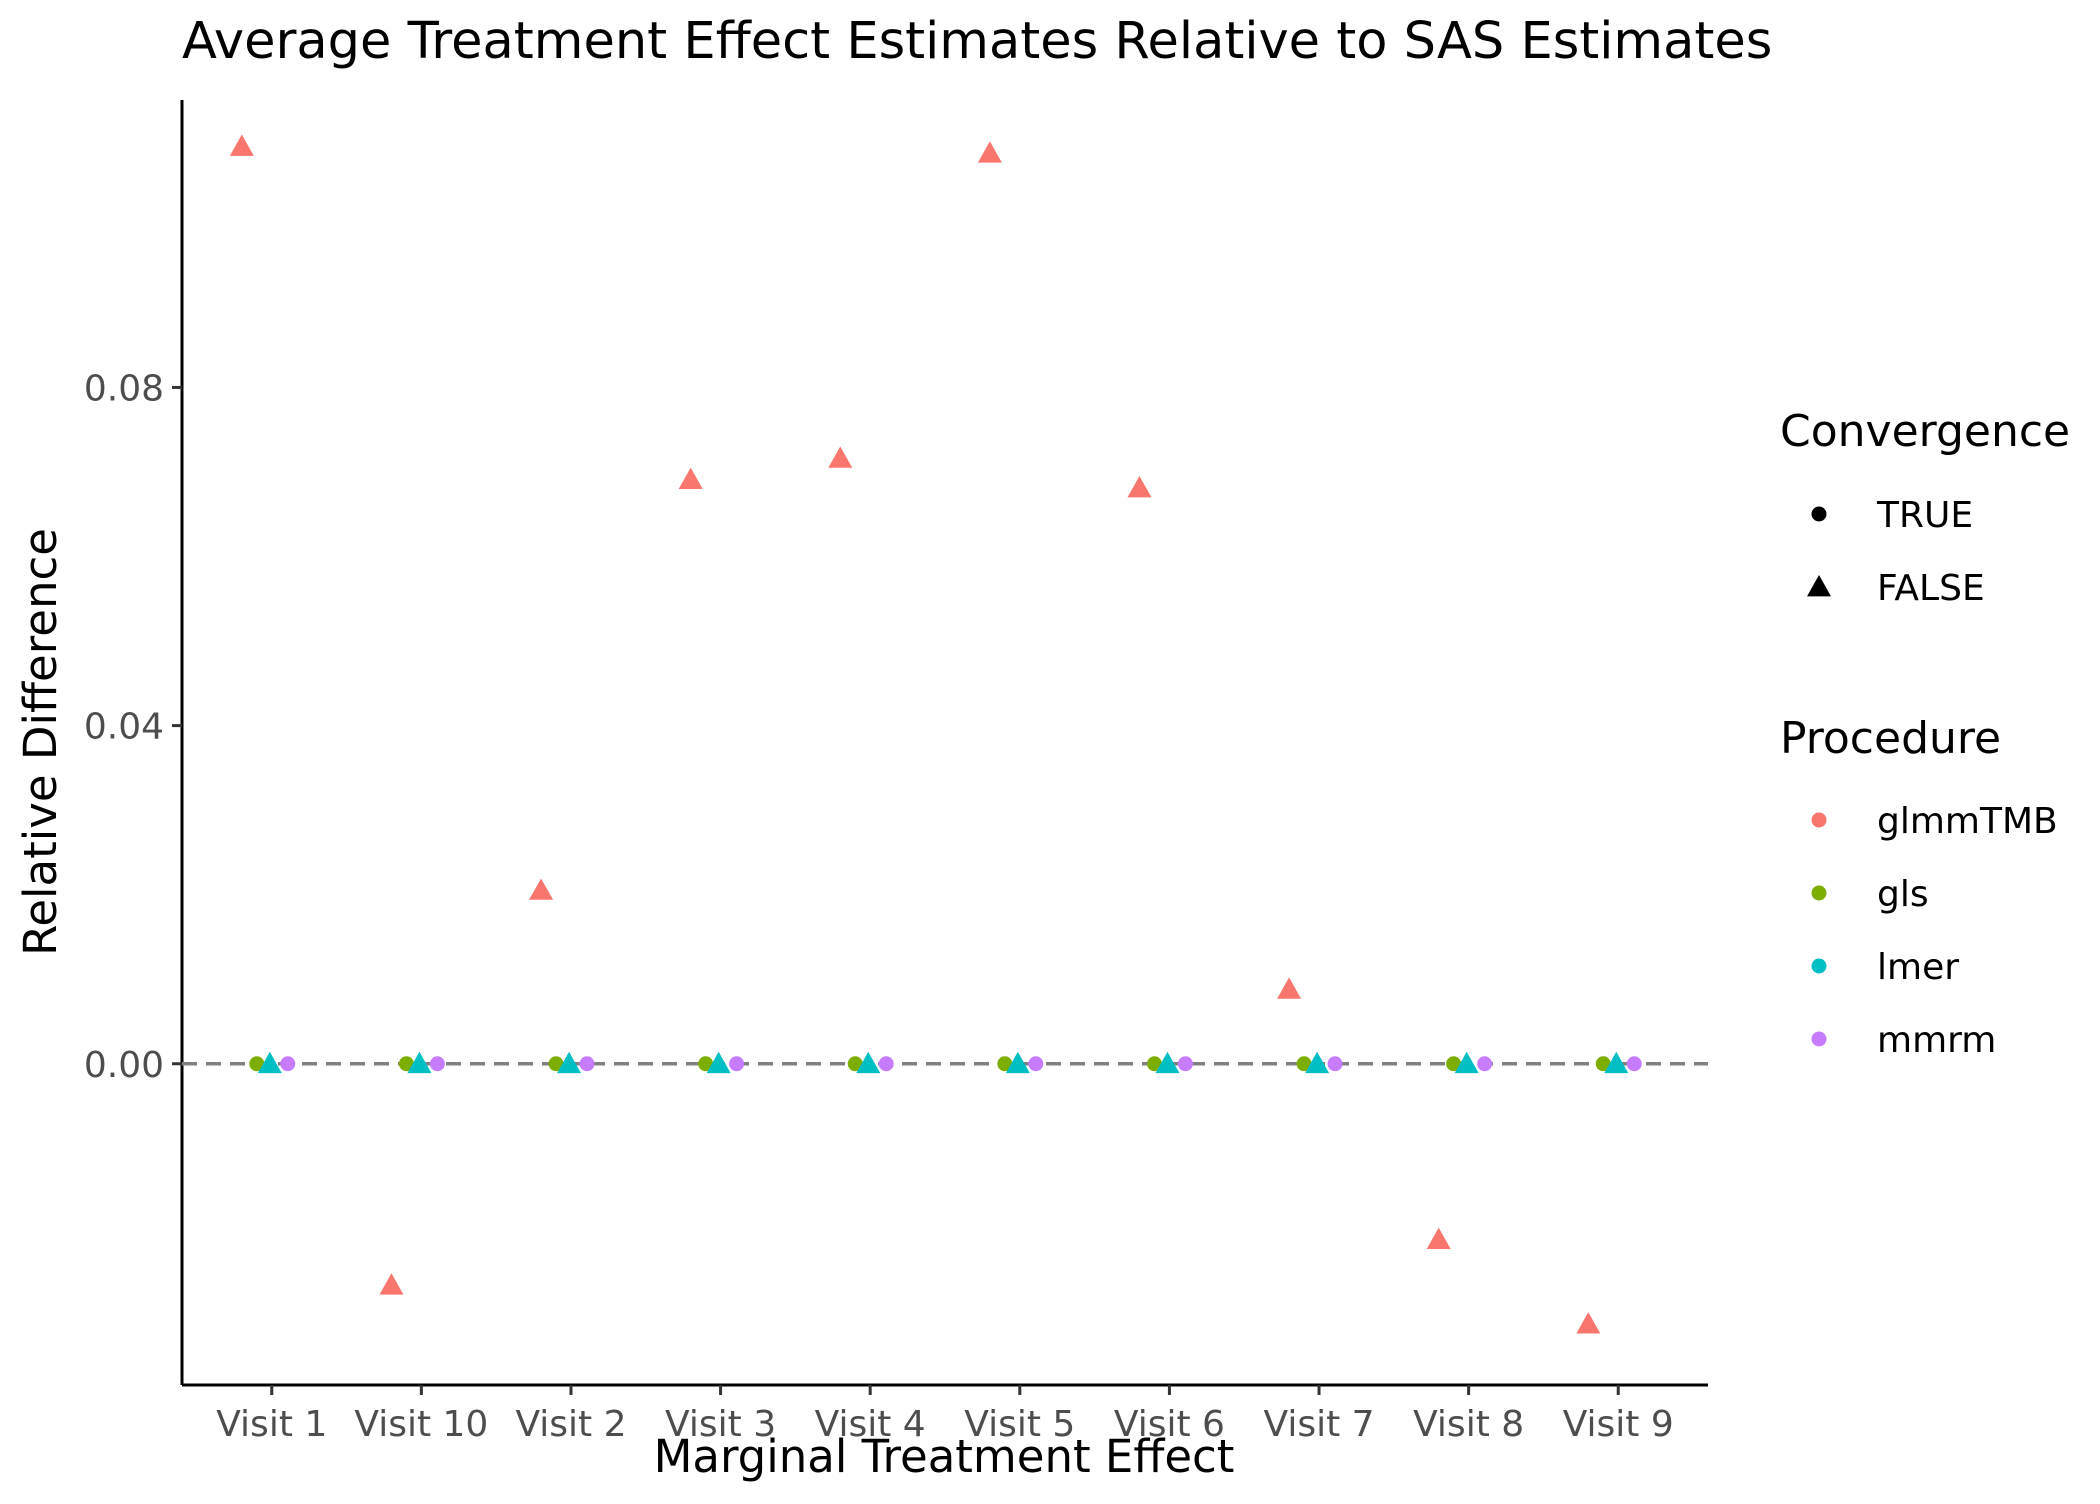 The height and width of the screenshot is (1504, 2100). What do you see at coordinates (1019, 1424) in the screenshot?
I see `x-tick-label: Visit 5` at bounding box center [1019, 1424].